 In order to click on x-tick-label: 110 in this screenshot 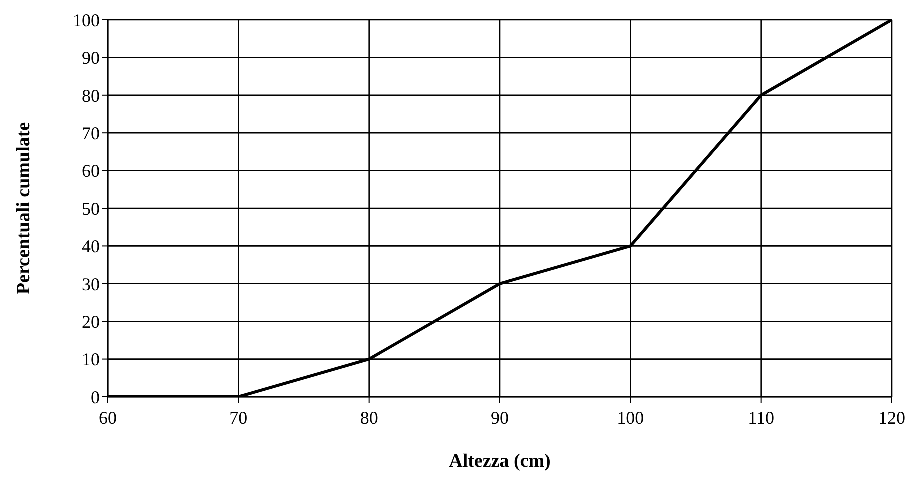, I will do `click(761, 418)`.